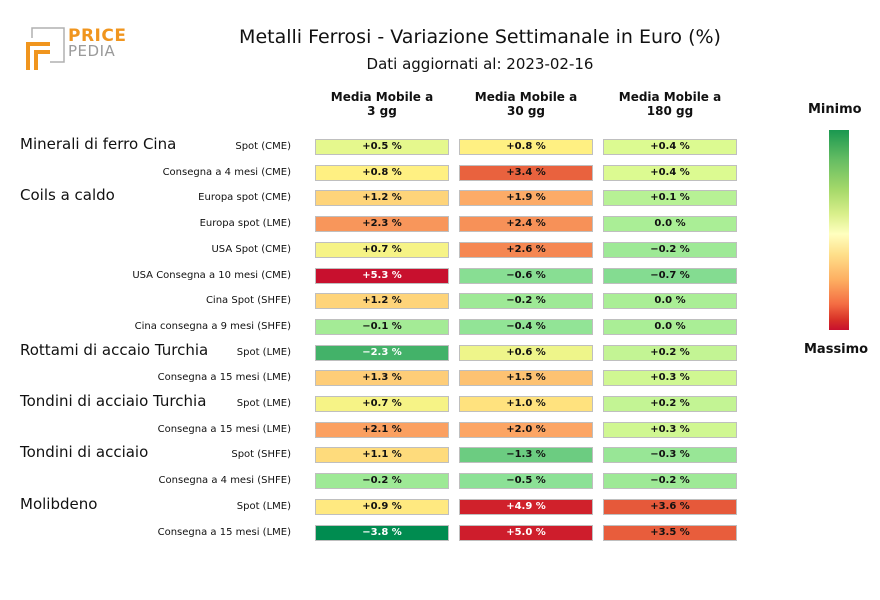 Image resolution: width=880 pixels, height=600 pixels. Describe the element at coordinates (226, 172) in the screenshot. I see `row-label: Consegna a 4 mesi (CME)` at that location.